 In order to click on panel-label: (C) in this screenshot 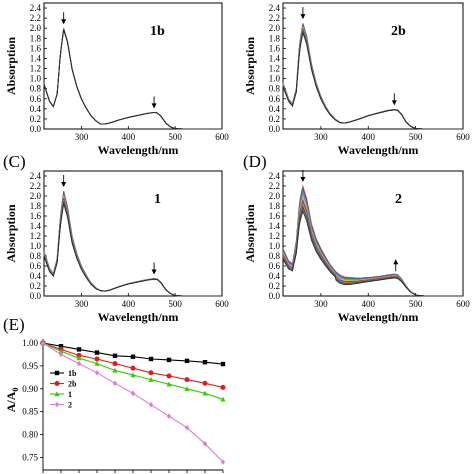, I will do `click(14, 161)`.